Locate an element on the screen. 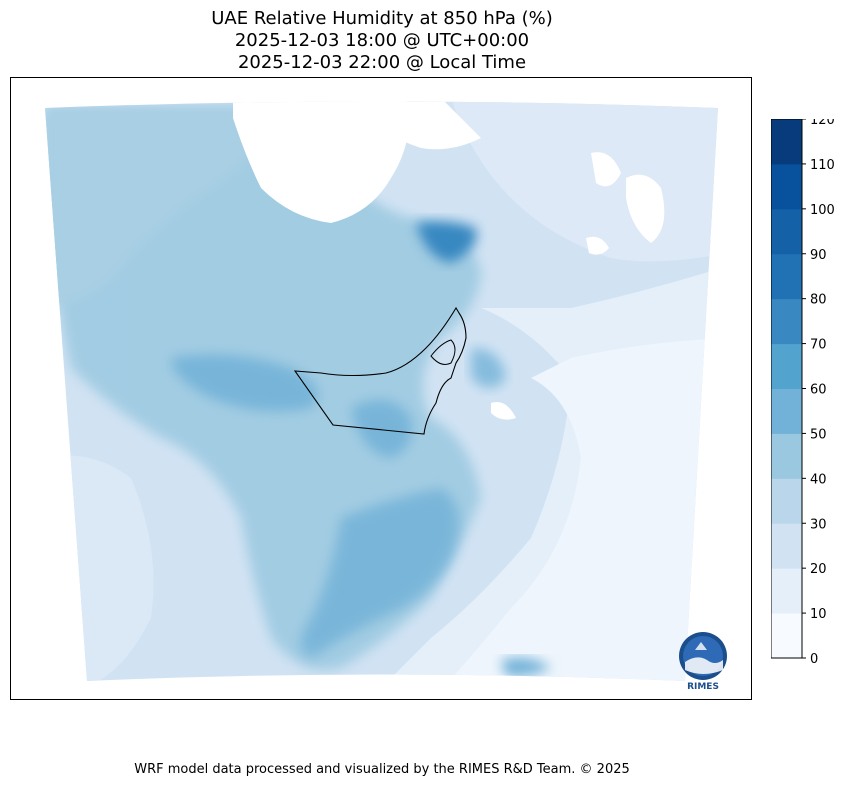  no-data-region-iran is located at coordinates (321, 162).